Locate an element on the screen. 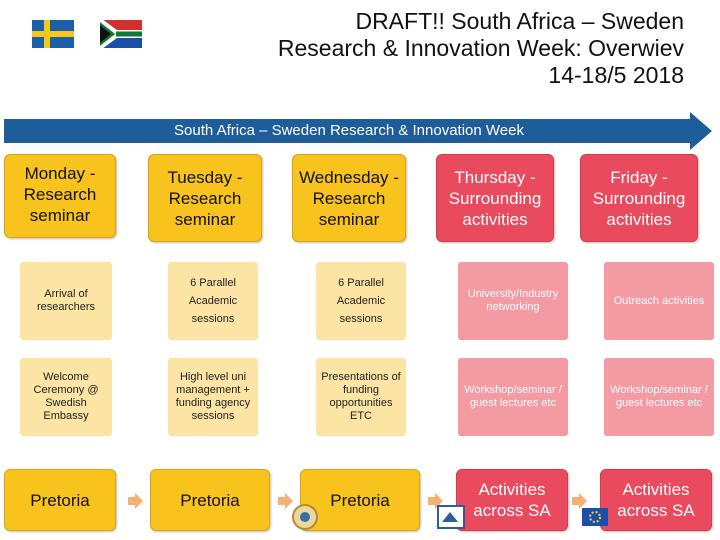  friday-location: Activities across SA is located at coordinates (656, 500).